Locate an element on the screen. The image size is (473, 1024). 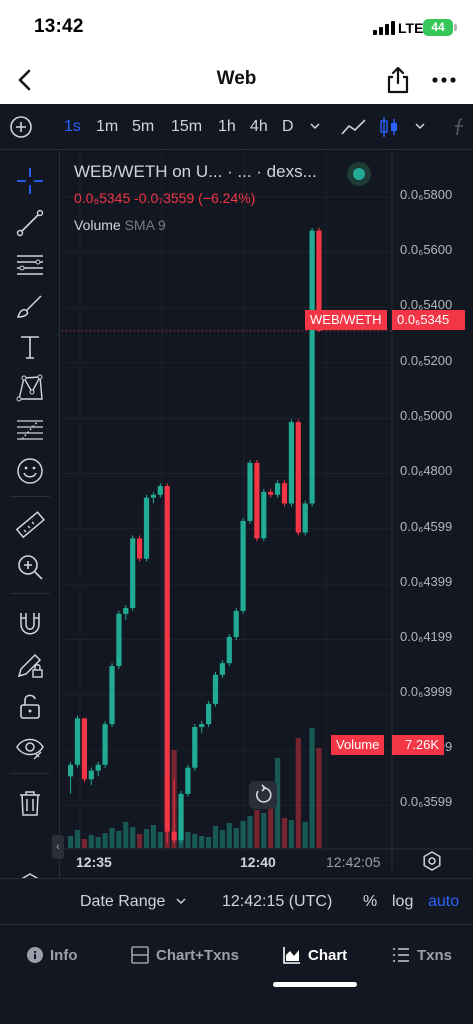
chart-bottom-bar: Date Range 12:42:15 (UTC) % log auto is located at coordinates (236, 901).